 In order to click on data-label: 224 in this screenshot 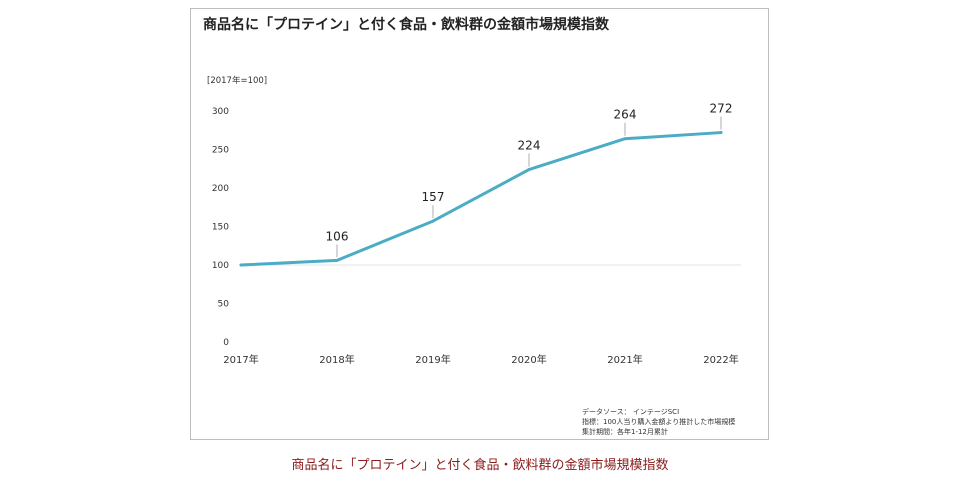, I will do `click(529, 146)`.